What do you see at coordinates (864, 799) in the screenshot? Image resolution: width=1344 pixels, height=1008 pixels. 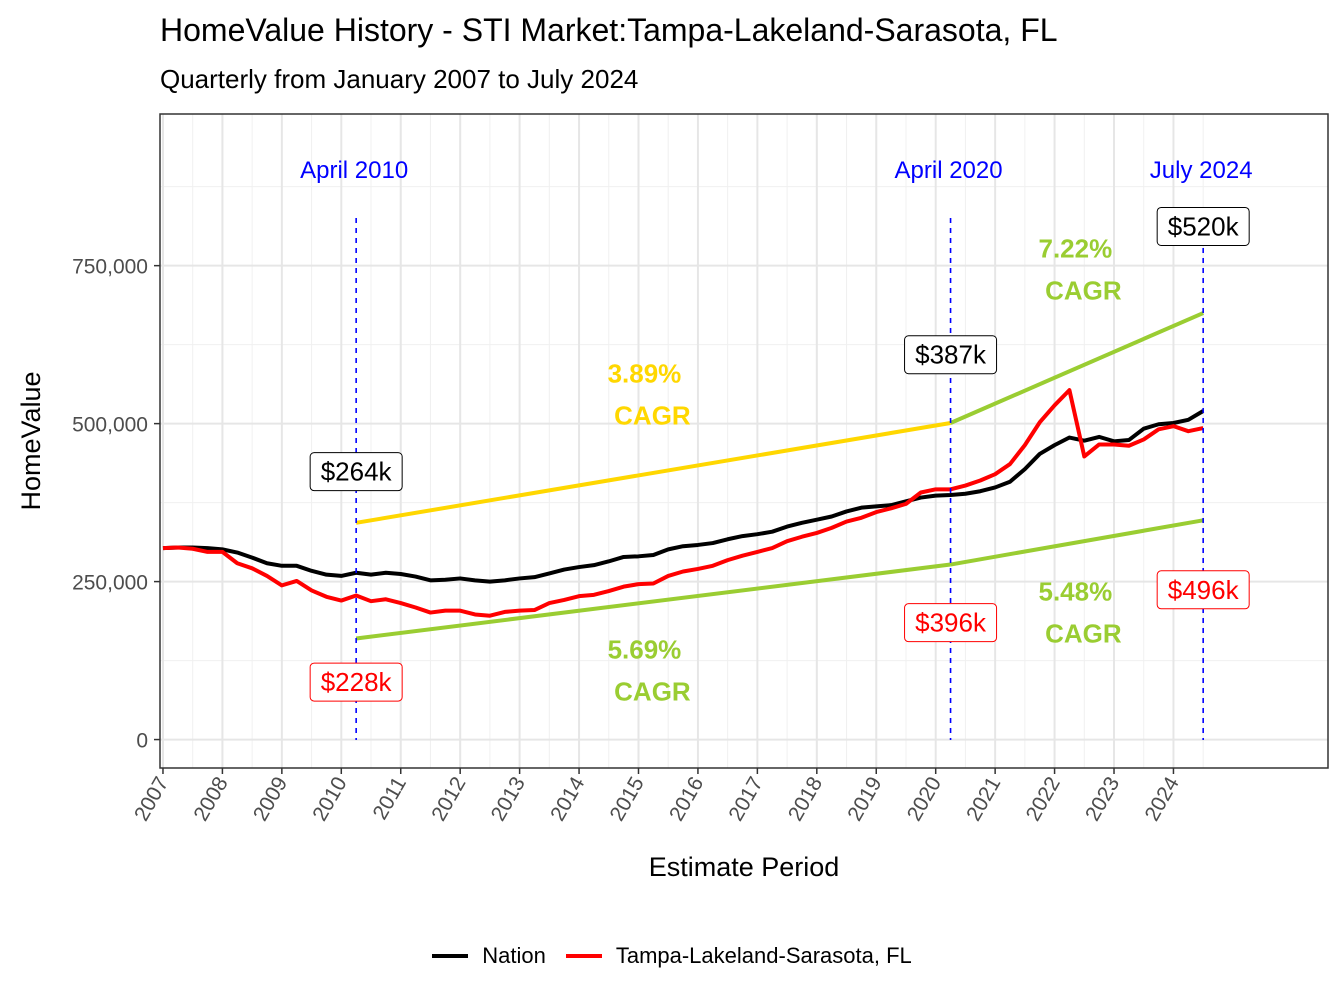 I see `x-tick-label: 2019` at bounding box center [864, 799].